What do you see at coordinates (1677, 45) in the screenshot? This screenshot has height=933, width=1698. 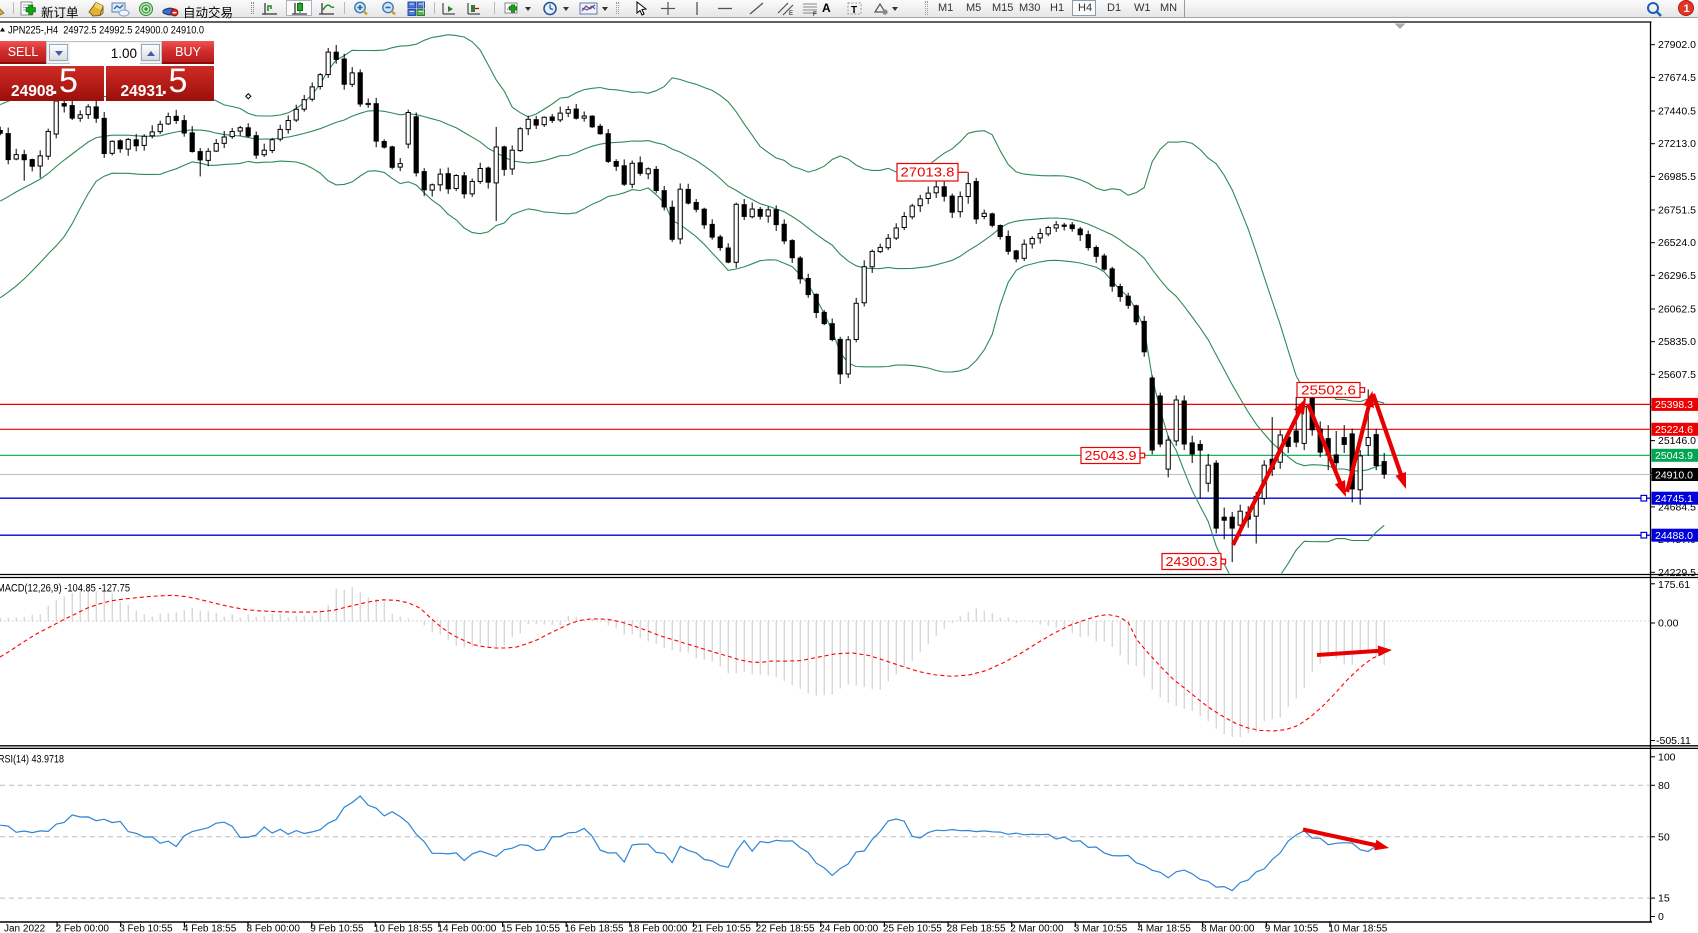 I see `svg-text: 27902.0` at bounding box center [1677, 45].